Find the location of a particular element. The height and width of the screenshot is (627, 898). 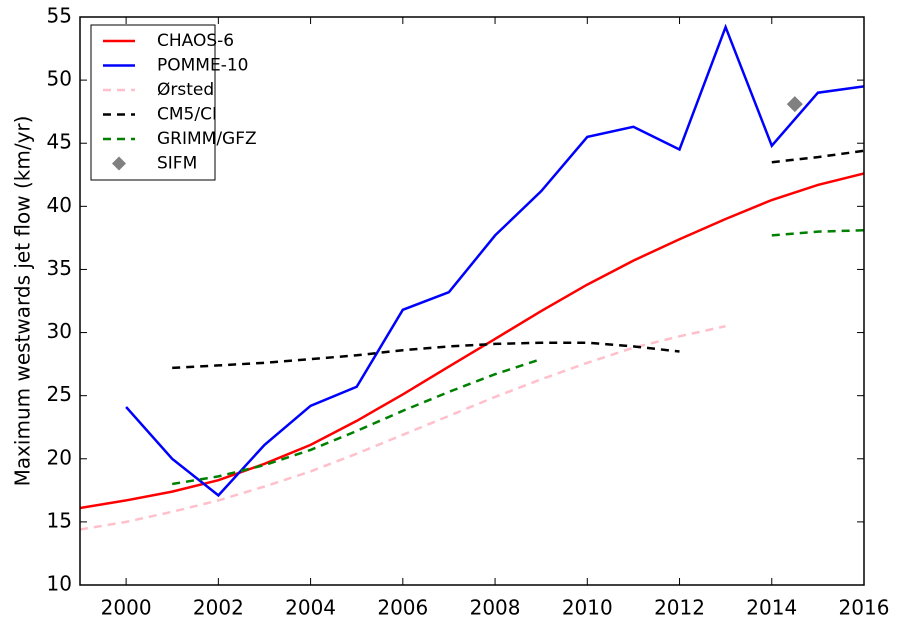

y-tick-label: 20 is located at coordinates (59, 457).